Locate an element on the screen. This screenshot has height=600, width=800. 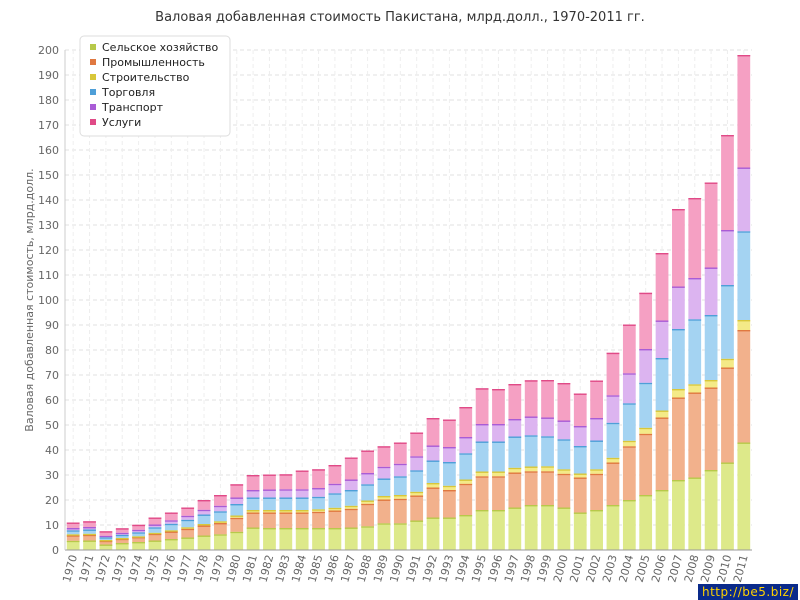
y-tick-label: 120 is located at coordinates (48, 250).